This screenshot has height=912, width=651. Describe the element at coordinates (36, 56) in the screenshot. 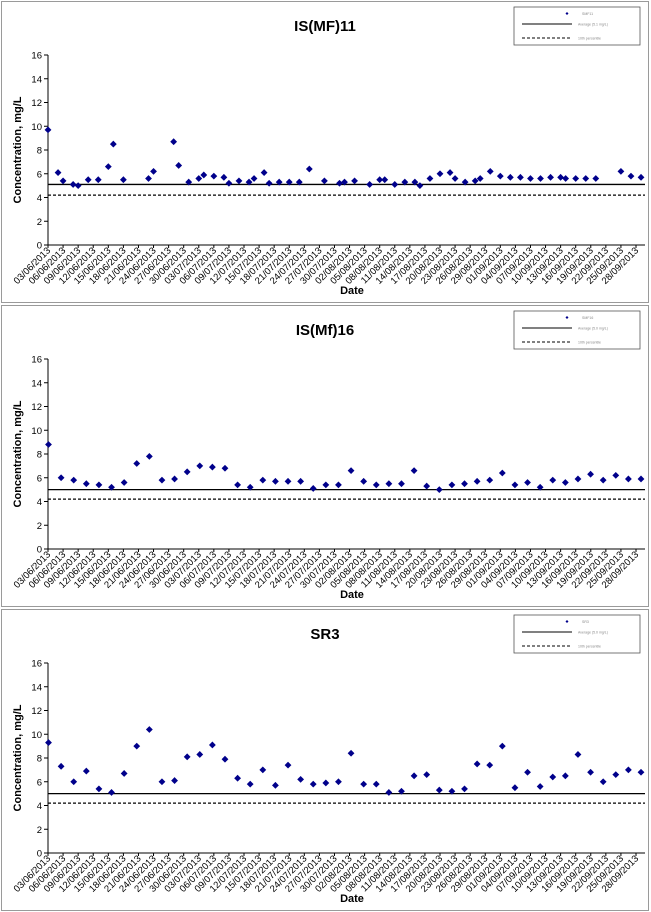

I see `y-tick-label: 16` at that location.